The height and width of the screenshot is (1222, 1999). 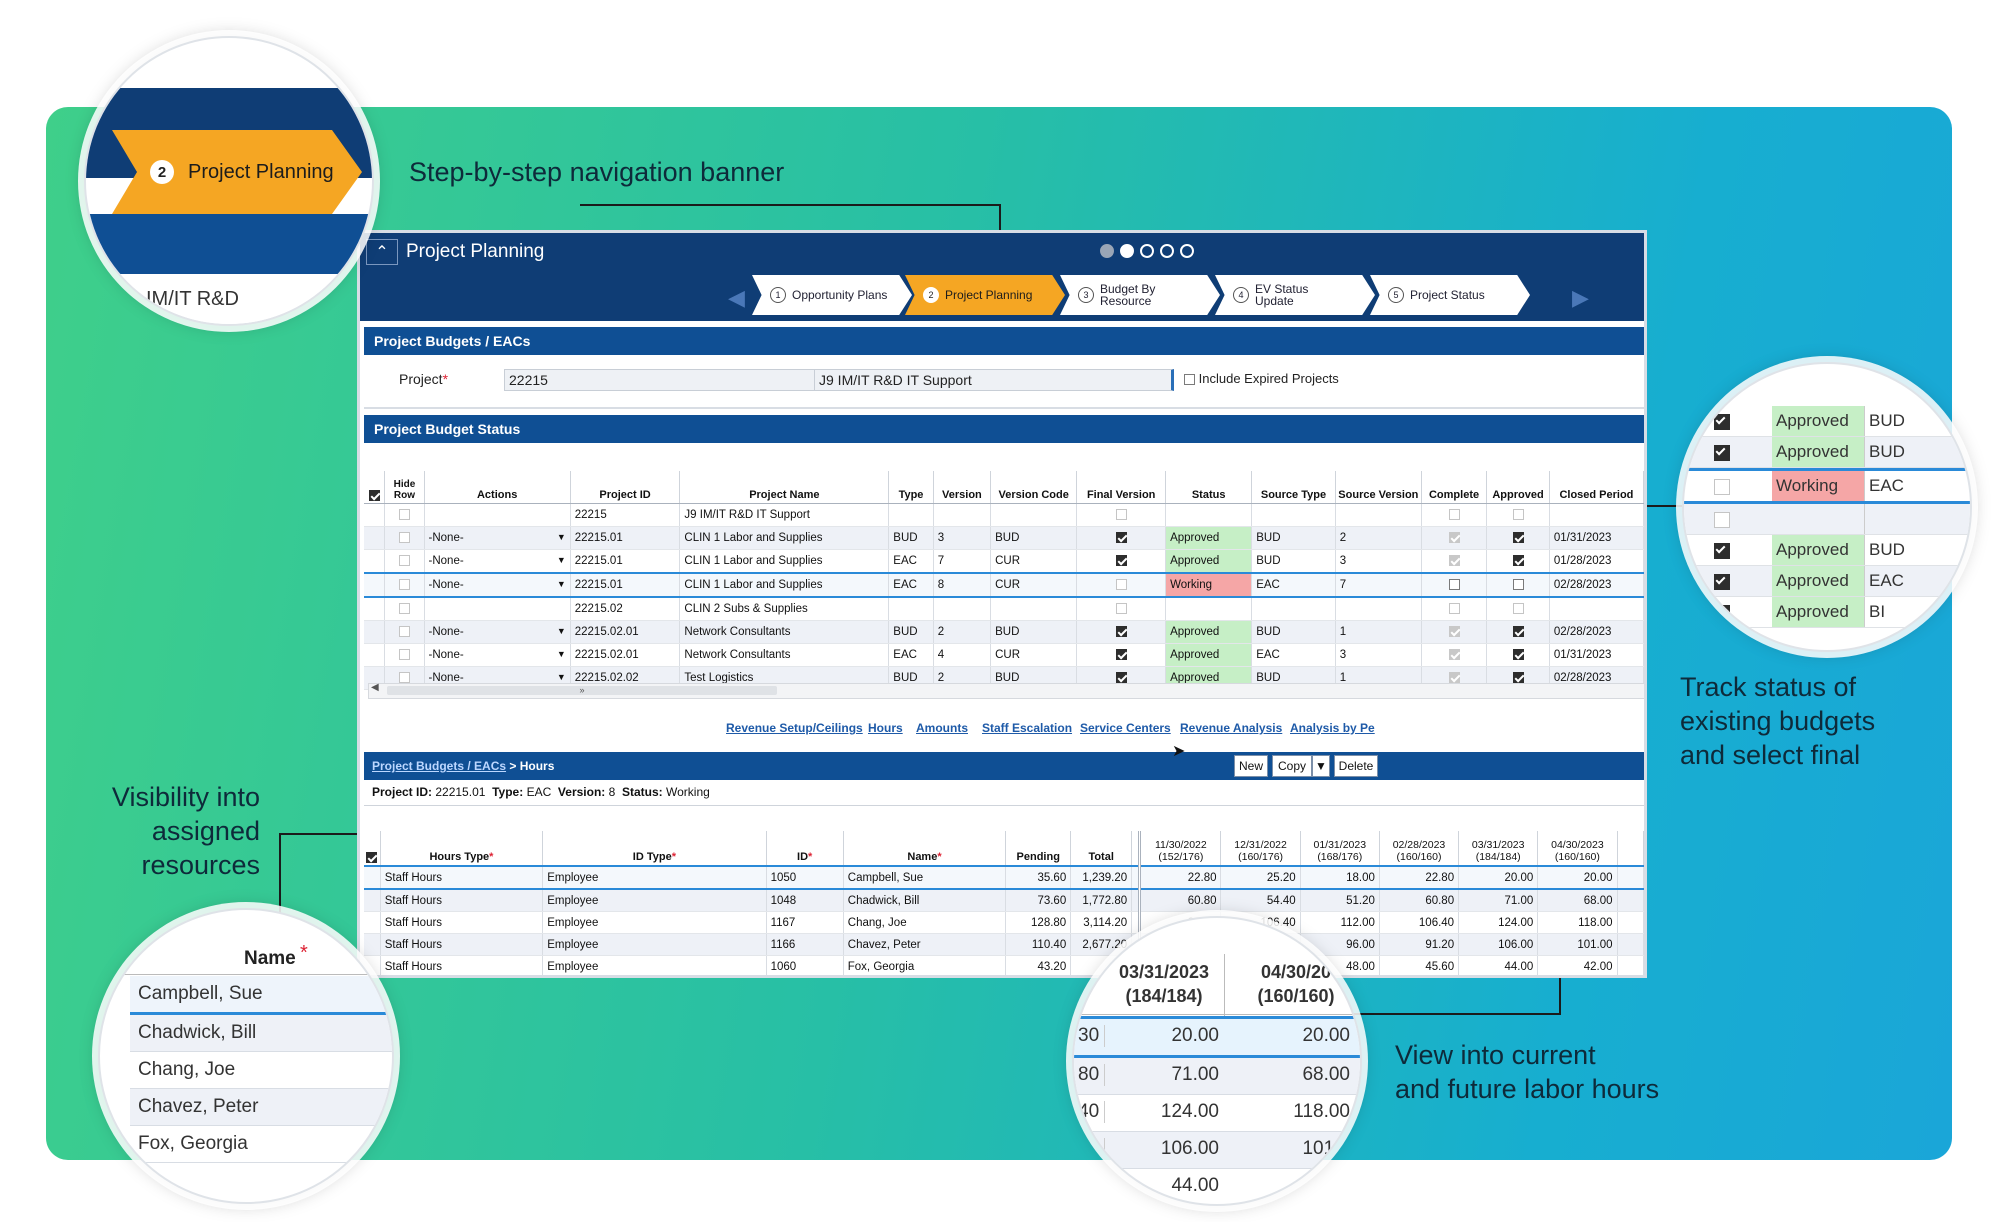 I want to click on link-revenue-analysis: Revenue Analysis, so click(x=1231, y=728).